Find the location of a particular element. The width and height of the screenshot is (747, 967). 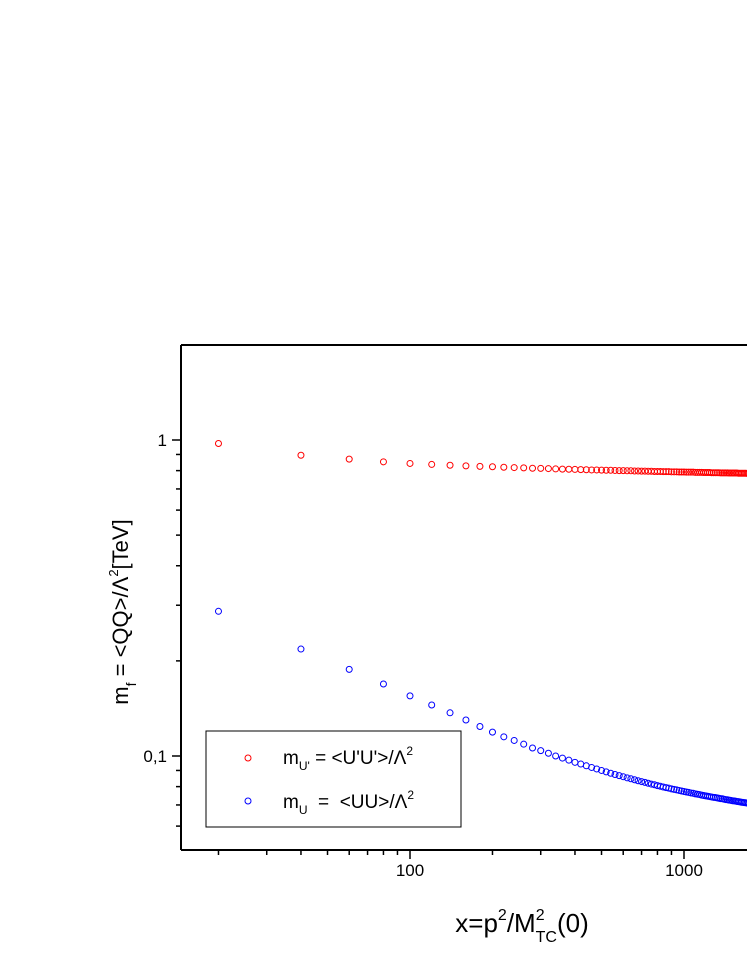

legend-box is located at coordinates (333, 779).